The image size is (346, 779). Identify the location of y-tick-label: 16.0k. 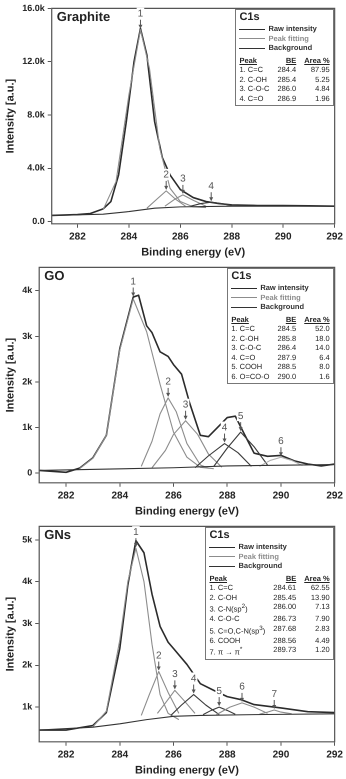
(34, 7).